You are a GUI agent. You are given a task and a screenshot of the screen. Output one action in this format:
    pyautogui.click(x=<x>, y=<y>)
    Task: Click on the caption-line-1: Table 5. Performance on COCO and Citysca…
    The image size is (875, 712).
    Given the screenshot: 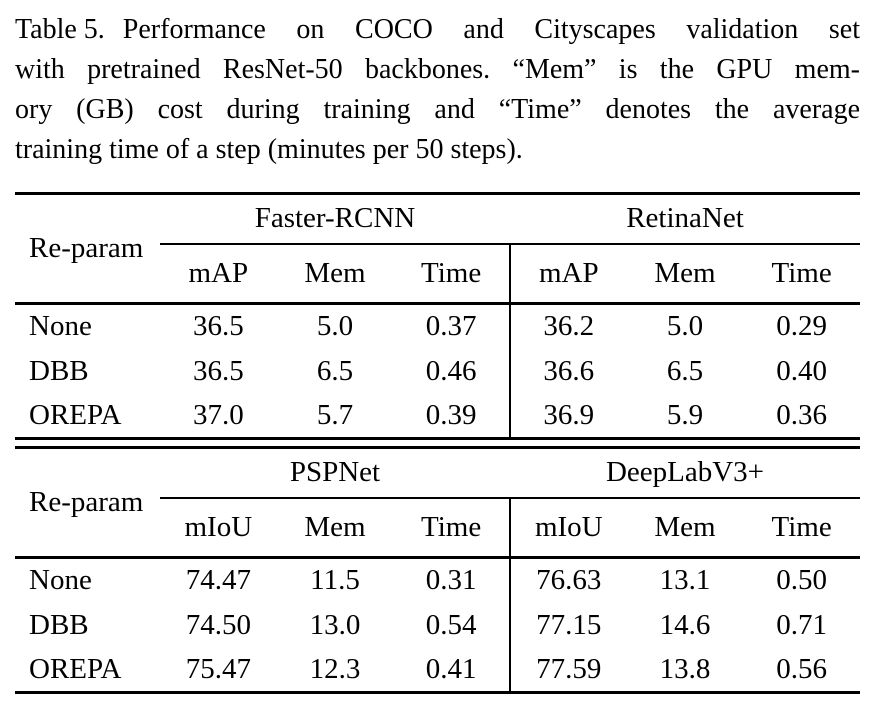 What is the action you would take?
    pyautogui.click(x=437, y=30)
    